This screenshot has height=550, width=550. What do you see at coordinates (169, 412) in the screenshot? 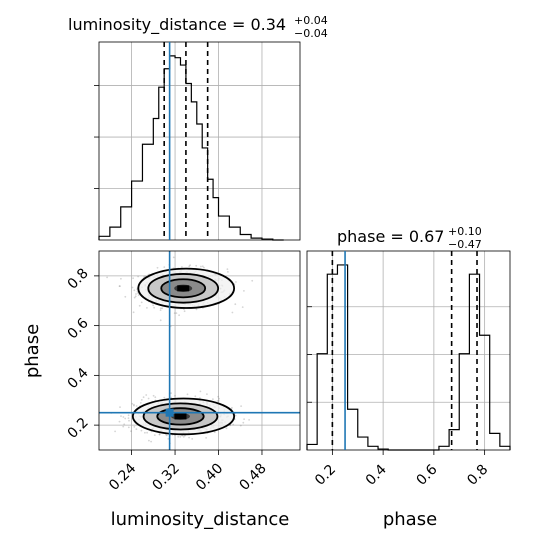
I see `scatter-truth-marker` at bounding box center [169, 412].